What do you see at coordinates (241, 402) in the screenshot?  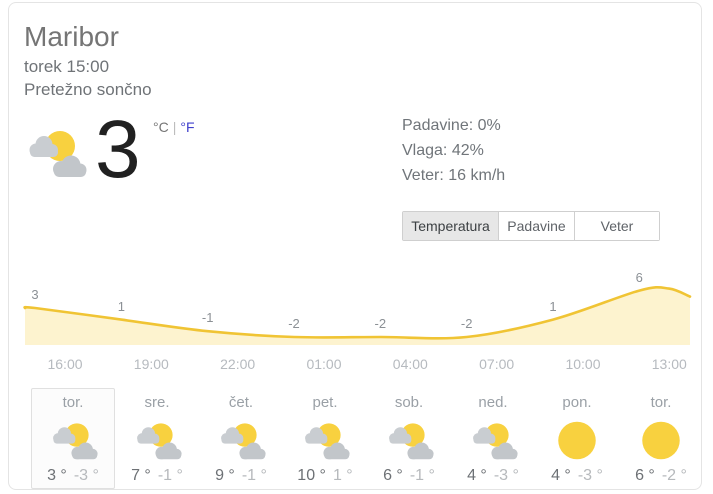 I see `day-label: čet.` at bounding box center [241, 402].